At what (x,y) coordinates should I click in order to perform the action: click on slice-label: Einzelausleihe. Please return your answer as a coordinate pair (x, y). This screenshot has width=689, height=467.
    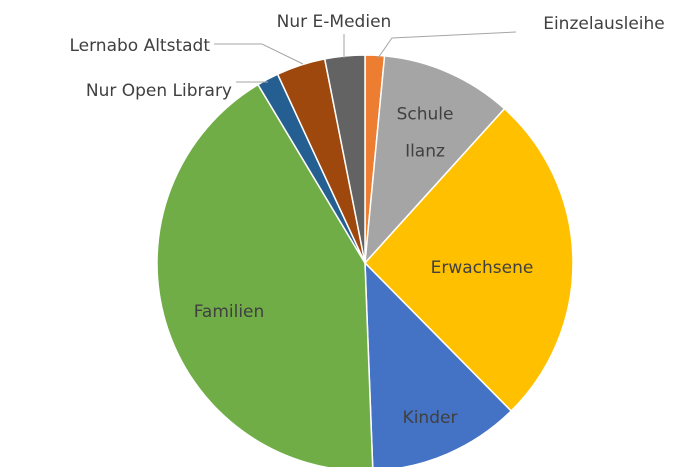
    Looking at the image, I should click on (604, 24).